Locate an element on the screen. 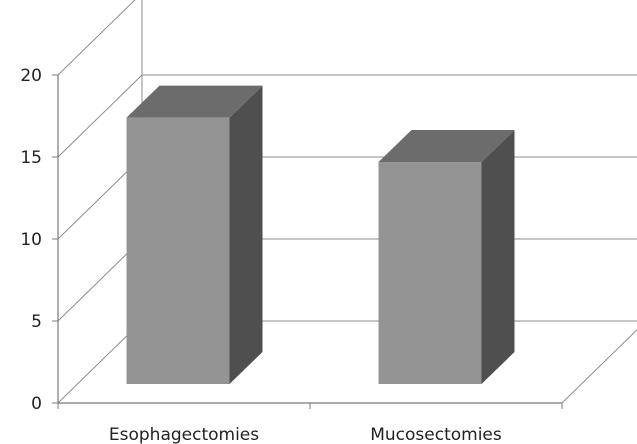  y-tick-label: 10 is located at coordinates (31, 240).